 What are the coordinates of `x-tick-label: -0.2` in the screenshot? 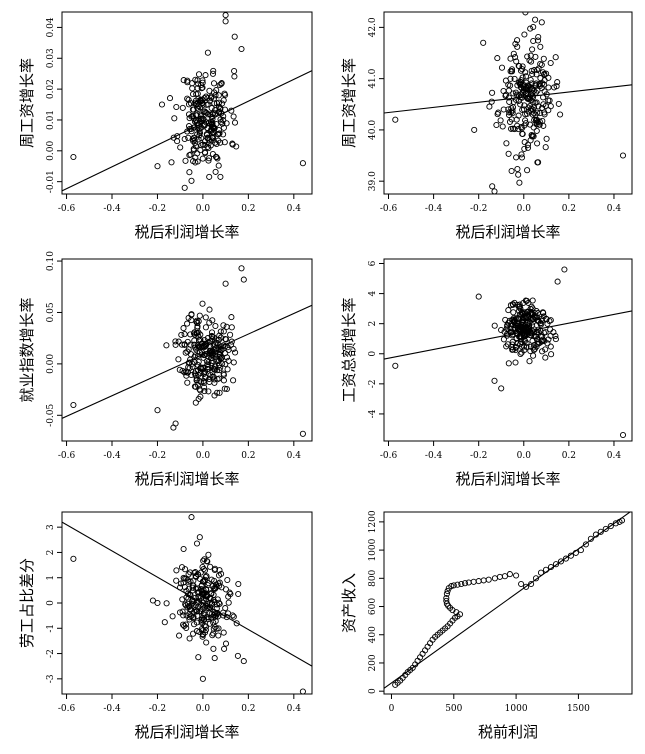 It's located at (478, 456).